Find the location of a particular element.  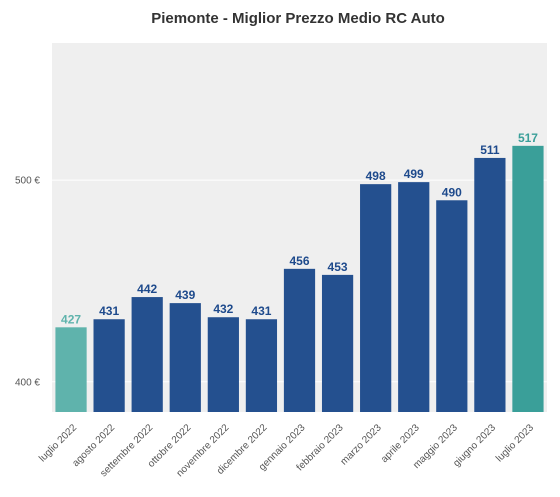

bar-value-label: 499 is located at coordinates (414, 174).